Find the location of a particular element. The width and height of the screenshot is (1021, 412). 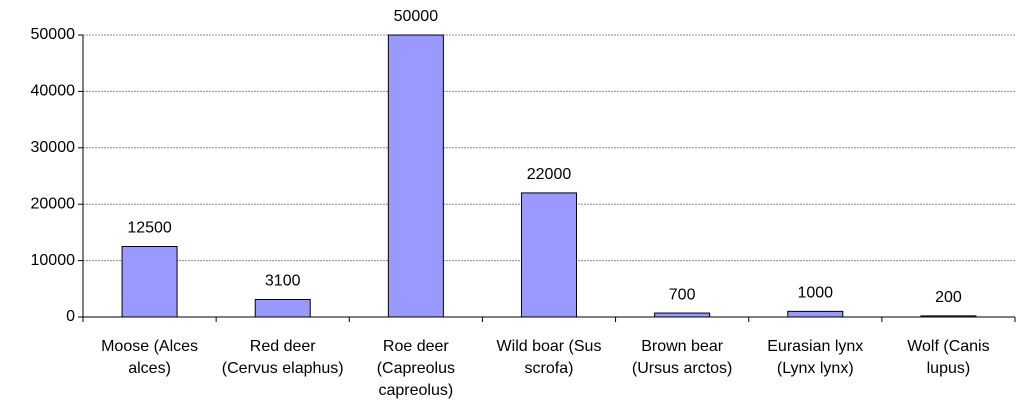

y-tick-label: 20000 is located at coordinates (53, 203).